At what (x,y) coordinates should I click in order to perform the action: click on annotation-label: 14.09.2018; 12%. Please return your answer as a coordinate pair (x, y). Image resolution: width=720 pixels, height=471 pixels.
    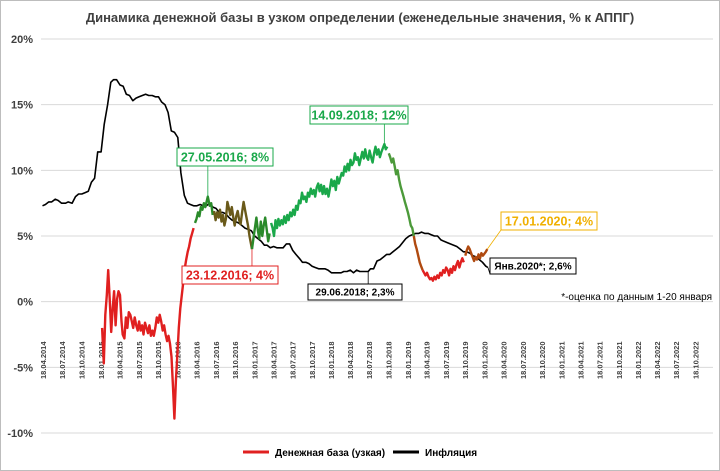
    Looking at the image, I should click on (358, 116).